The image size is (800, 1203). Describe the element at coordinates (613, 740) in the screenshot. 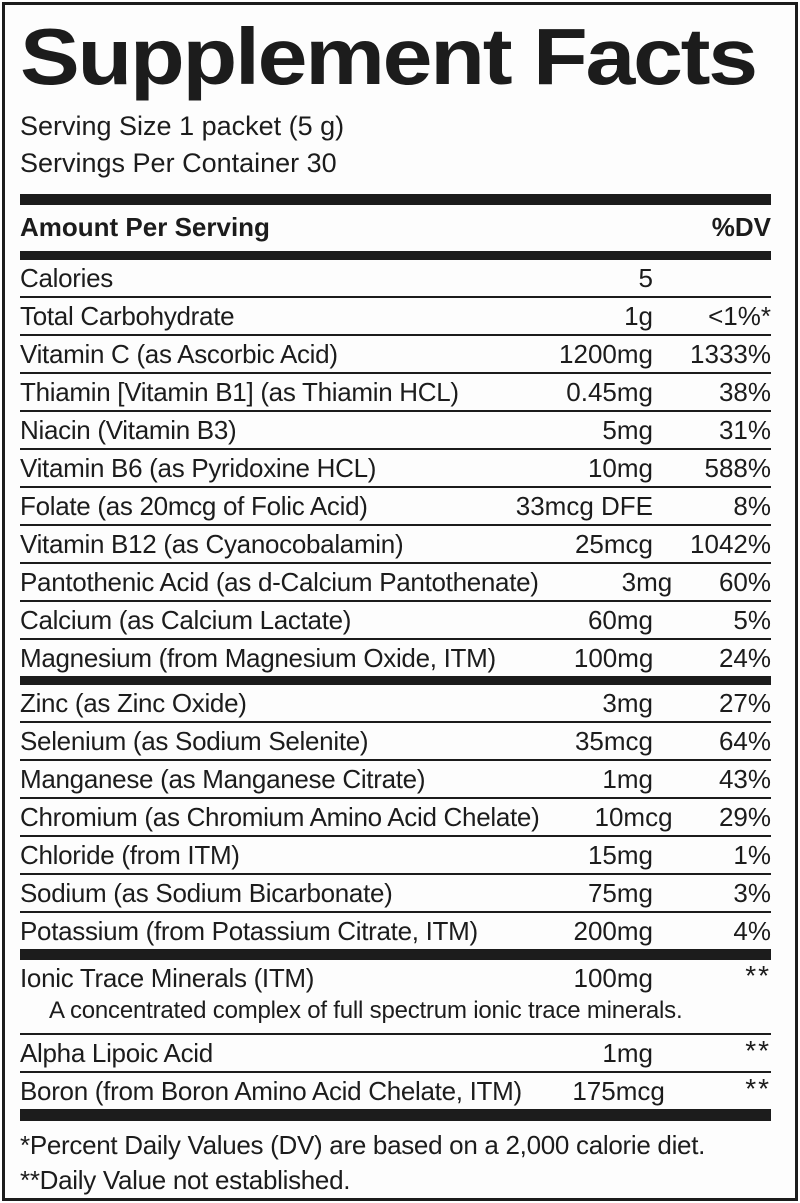

I see `nutrient-amount: 35mcg` at that location.